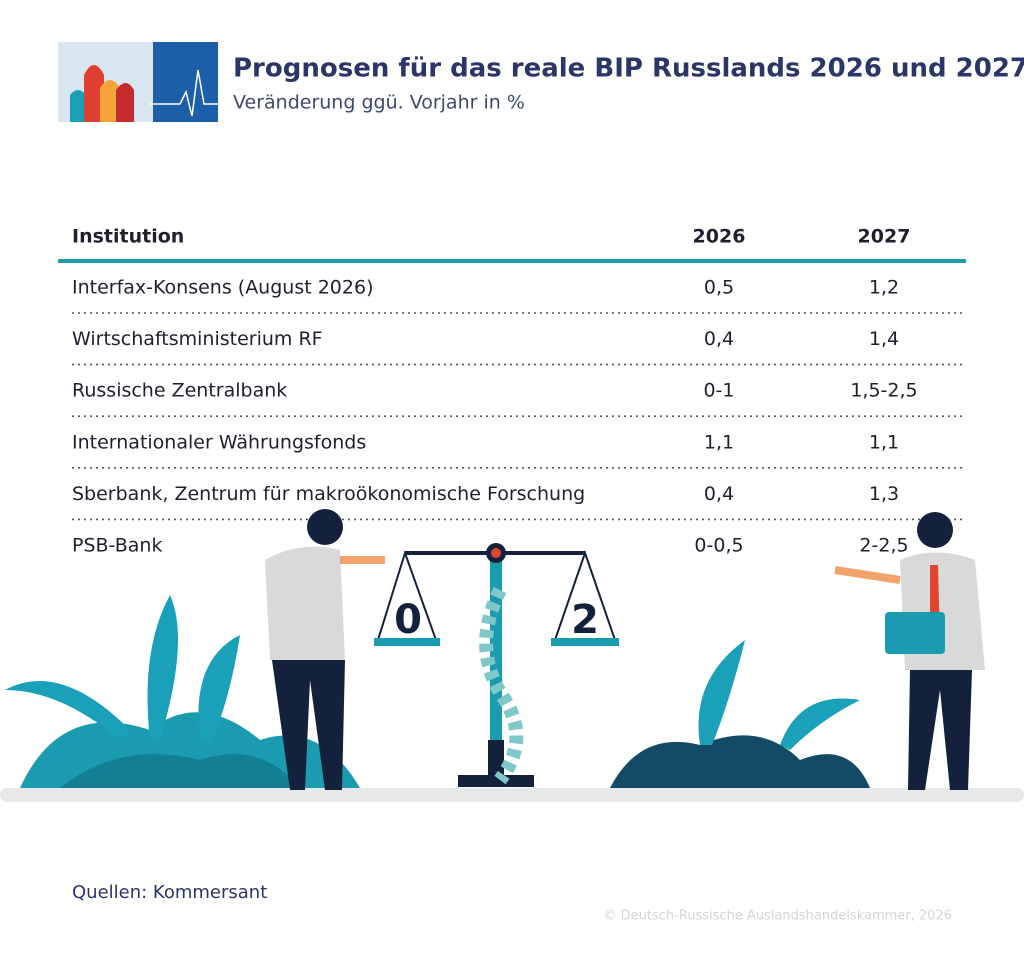  Describe the element at coordinates (884, 237) in the screenshot. I see `column-header: 2027` at that location.